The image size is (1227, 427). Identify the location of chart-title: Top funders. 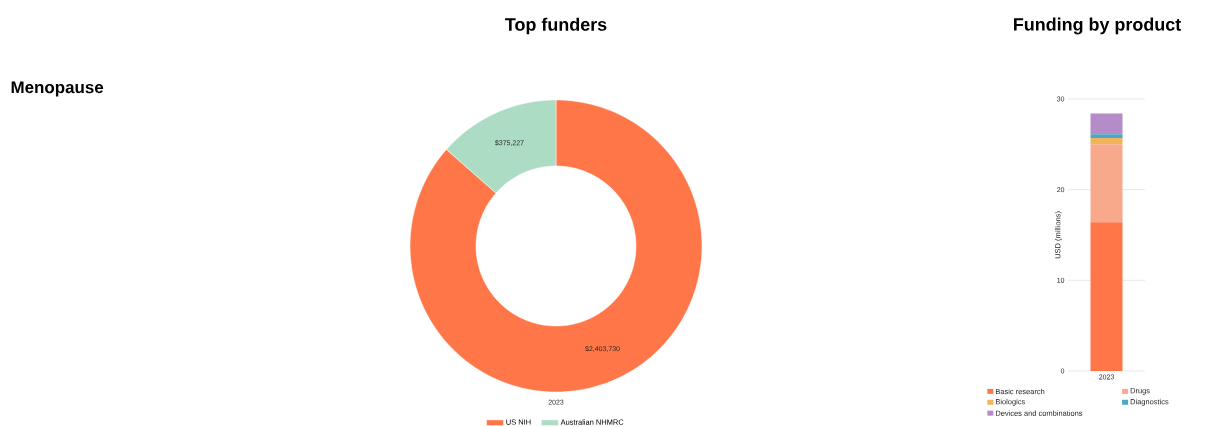
(556, 26).